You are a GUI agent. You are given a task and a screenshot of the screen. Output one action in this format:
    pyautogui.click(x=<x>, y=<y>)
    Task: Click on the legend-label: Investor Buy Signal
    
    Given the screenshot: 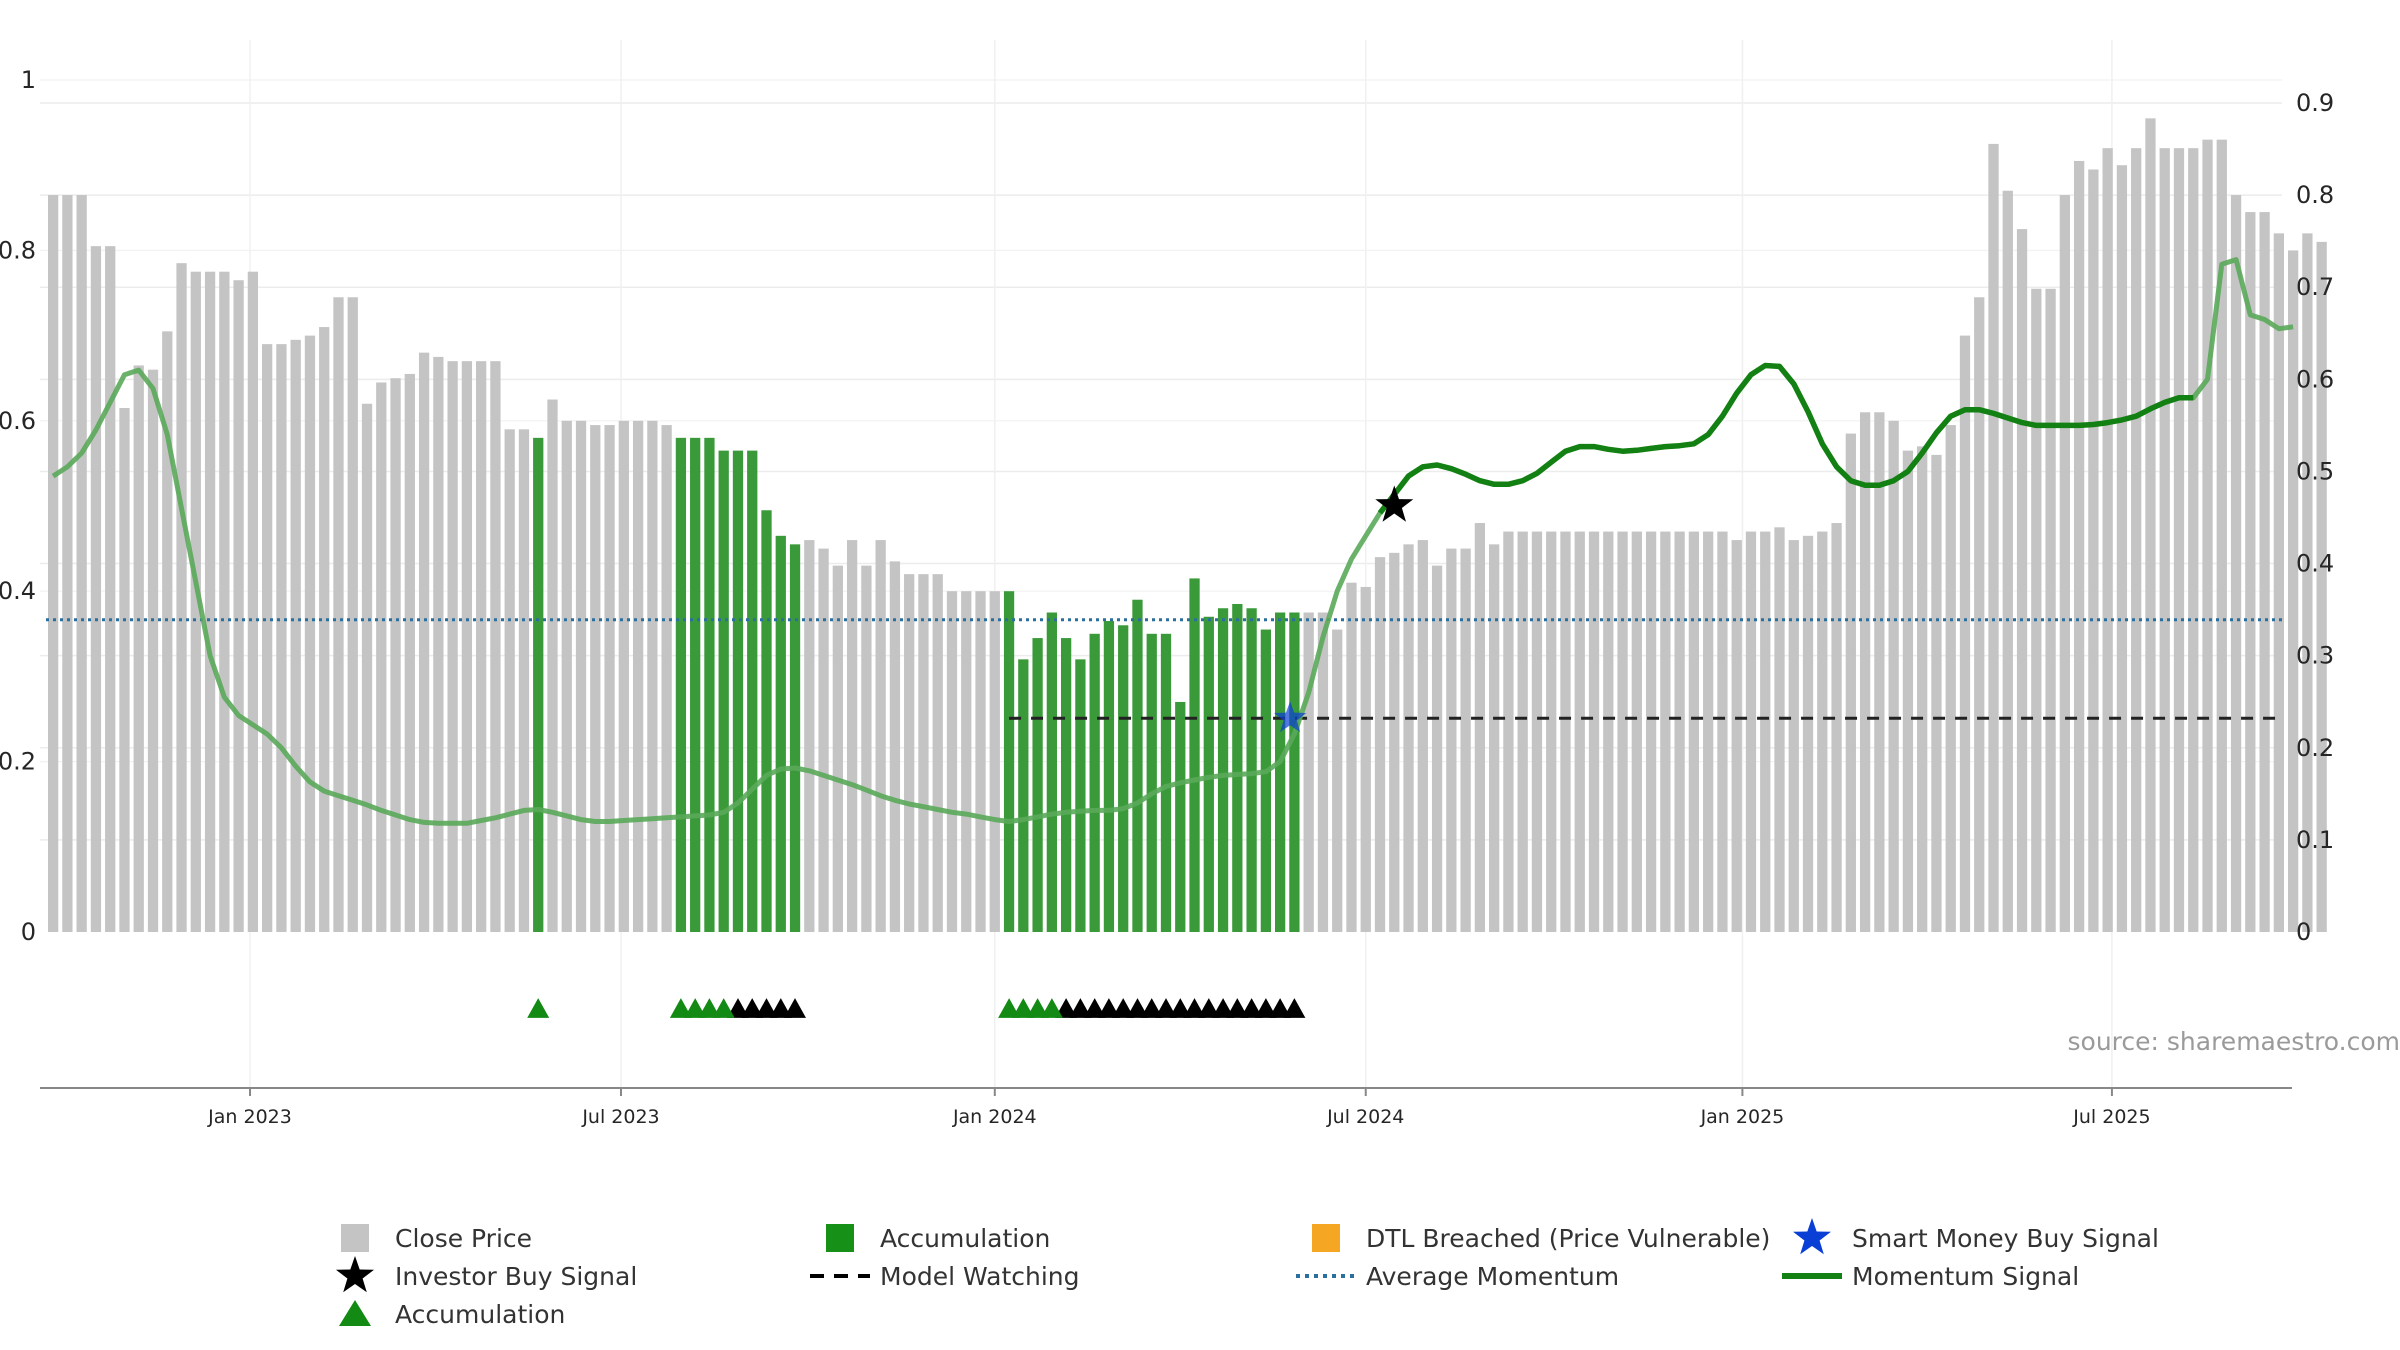 What is the action you would take?
    pyautogui.click(x=516, y=1276)
    